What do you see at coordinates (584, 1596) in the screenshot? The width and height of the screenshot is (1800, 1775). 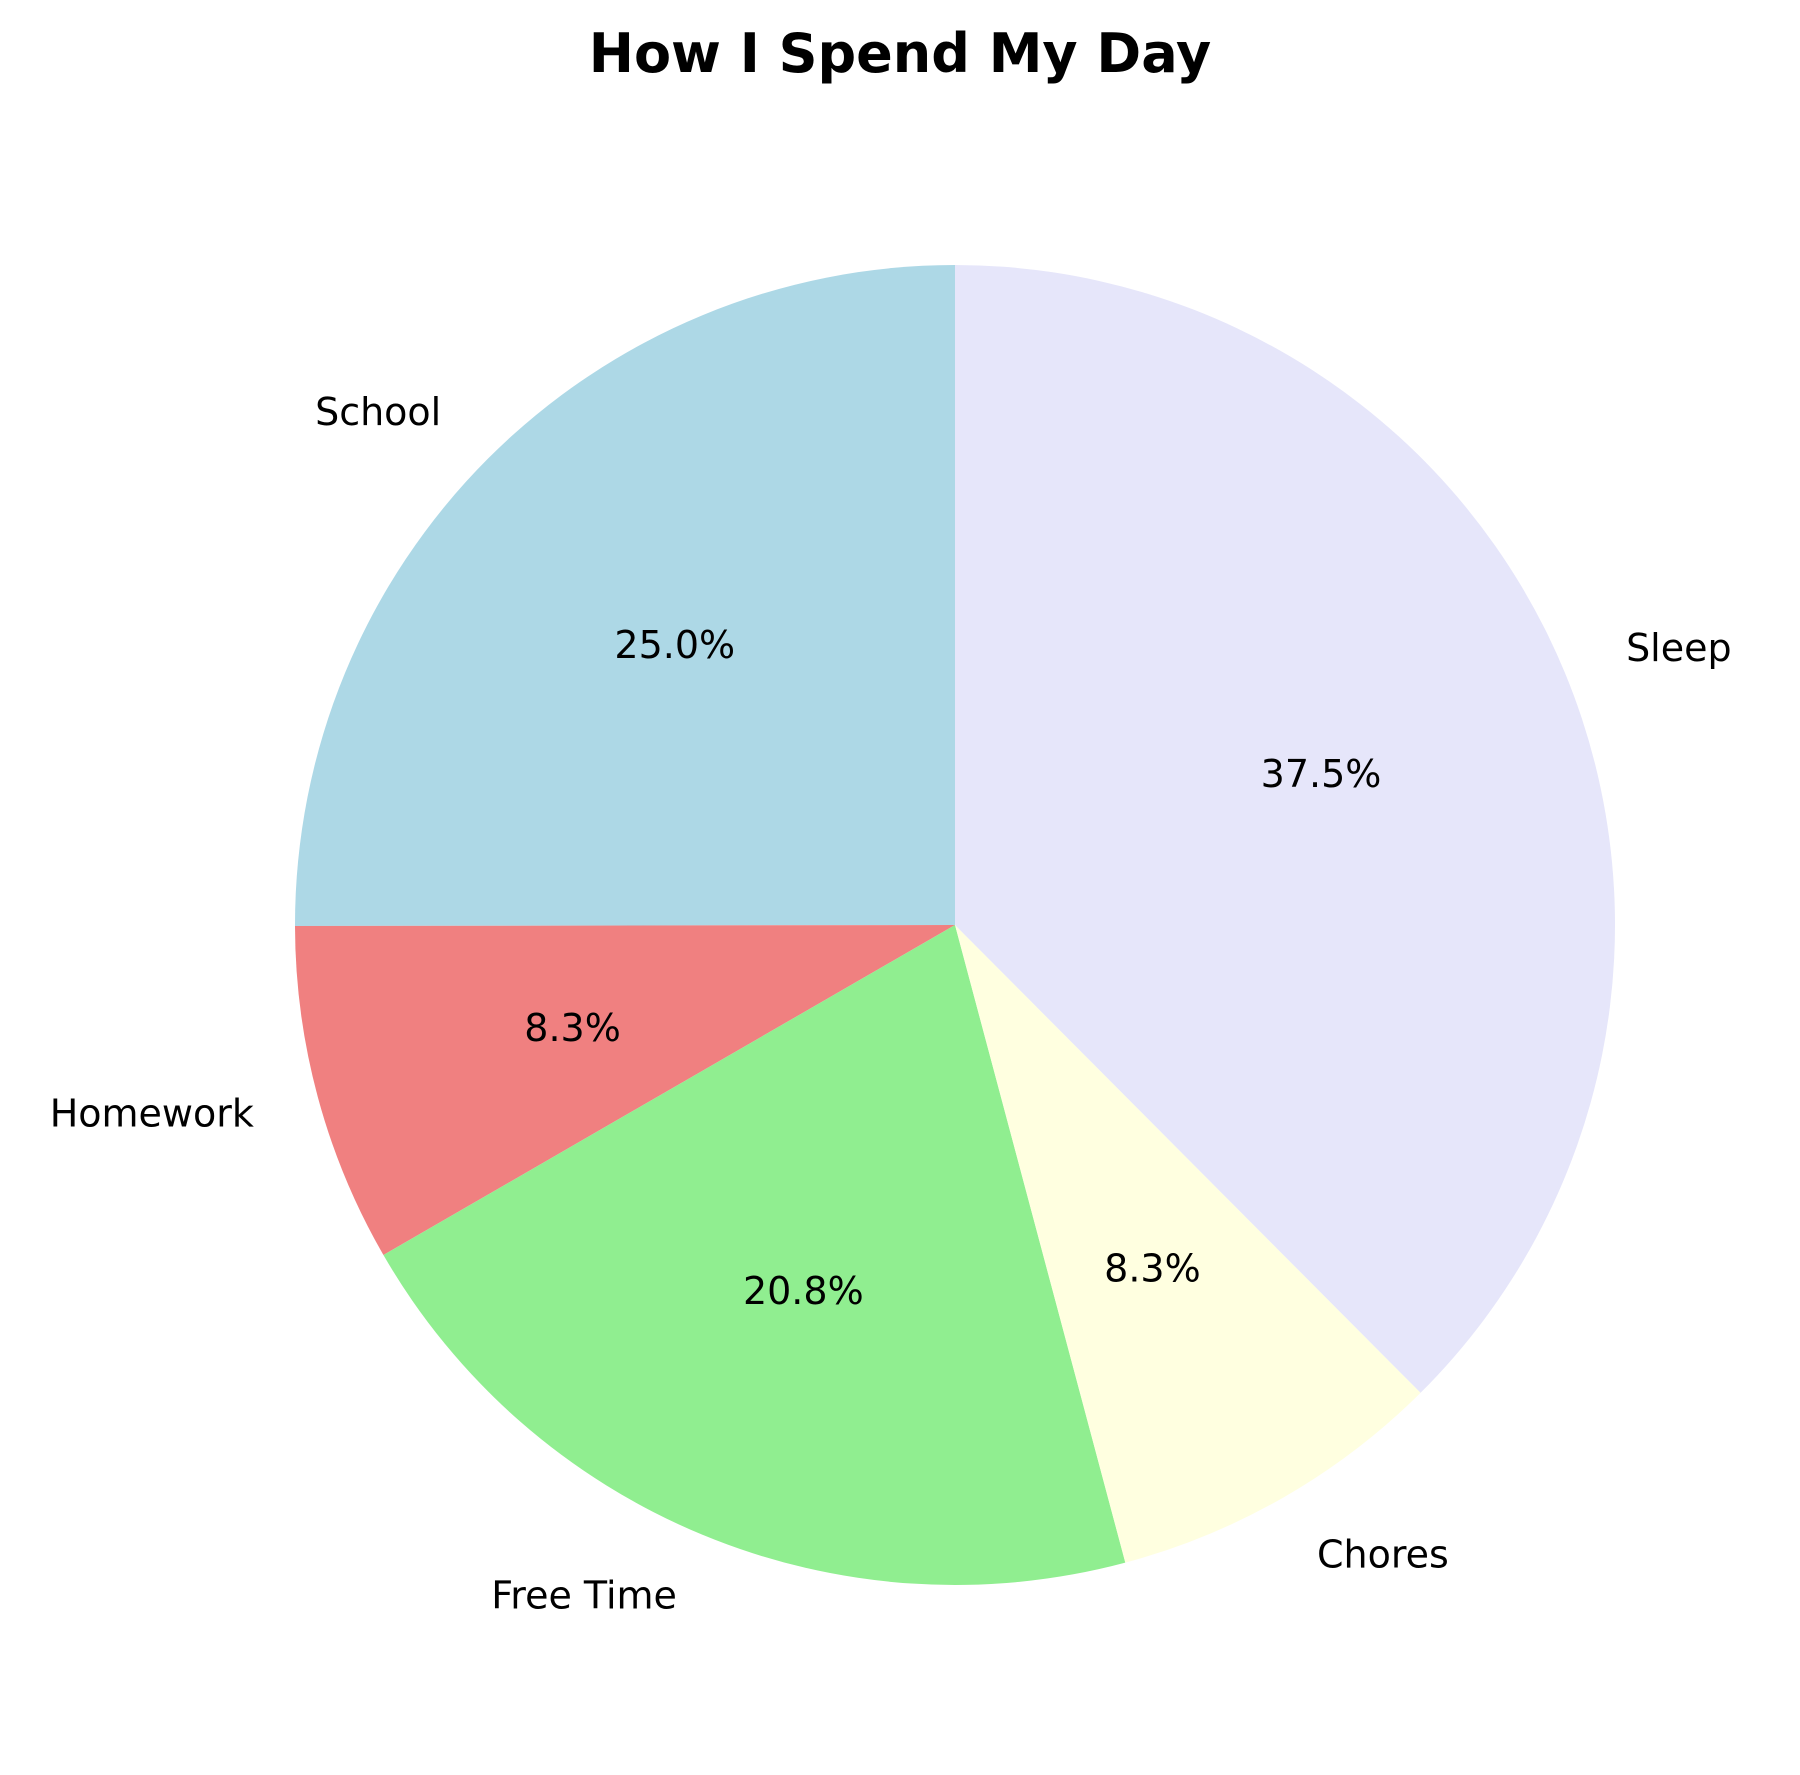 I see `slice-label-free-time: Free Time` at bounding box center [584, 1596].